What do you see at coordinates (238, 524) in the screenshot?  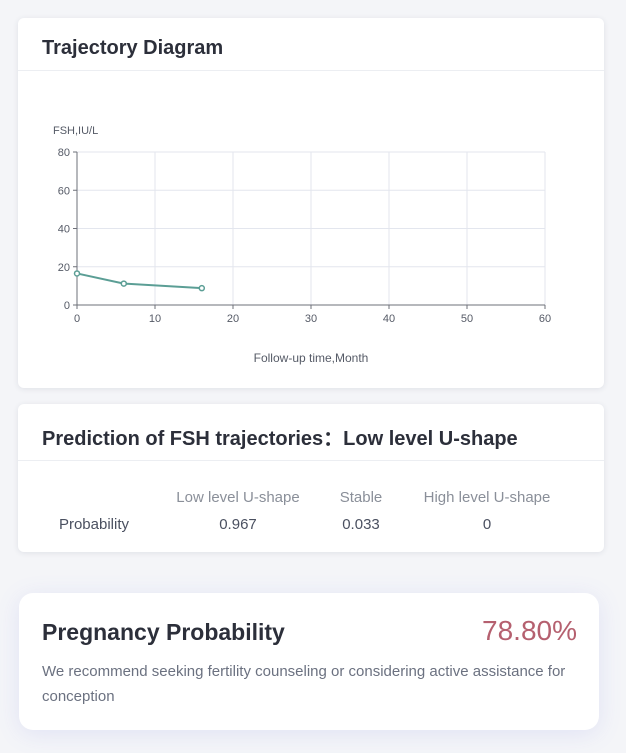 I see `value-low: 0.967` at bounding box center [238, 524].